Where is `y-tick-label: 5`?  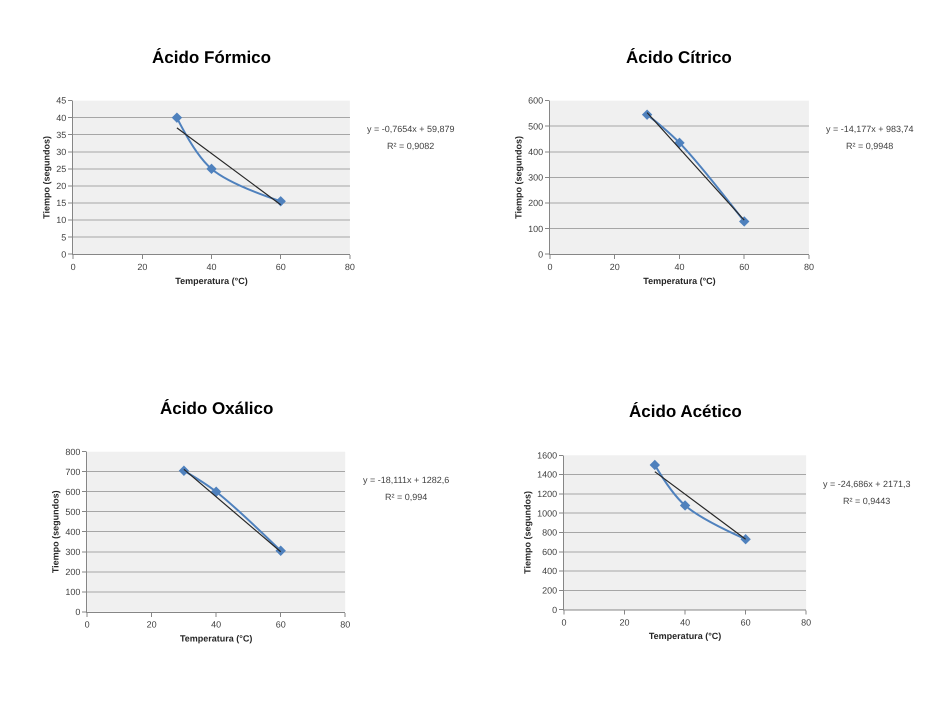
y-tick-label: 5 is located at coordinates (63, 237).